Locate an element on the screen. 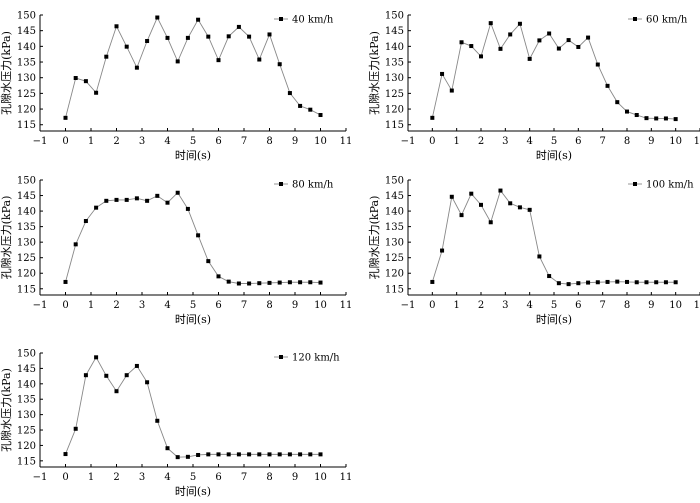 Image resolution: width=700 pixels, height=503 pixels. x-tick-label: 6 is located at coordinates (578, 305).